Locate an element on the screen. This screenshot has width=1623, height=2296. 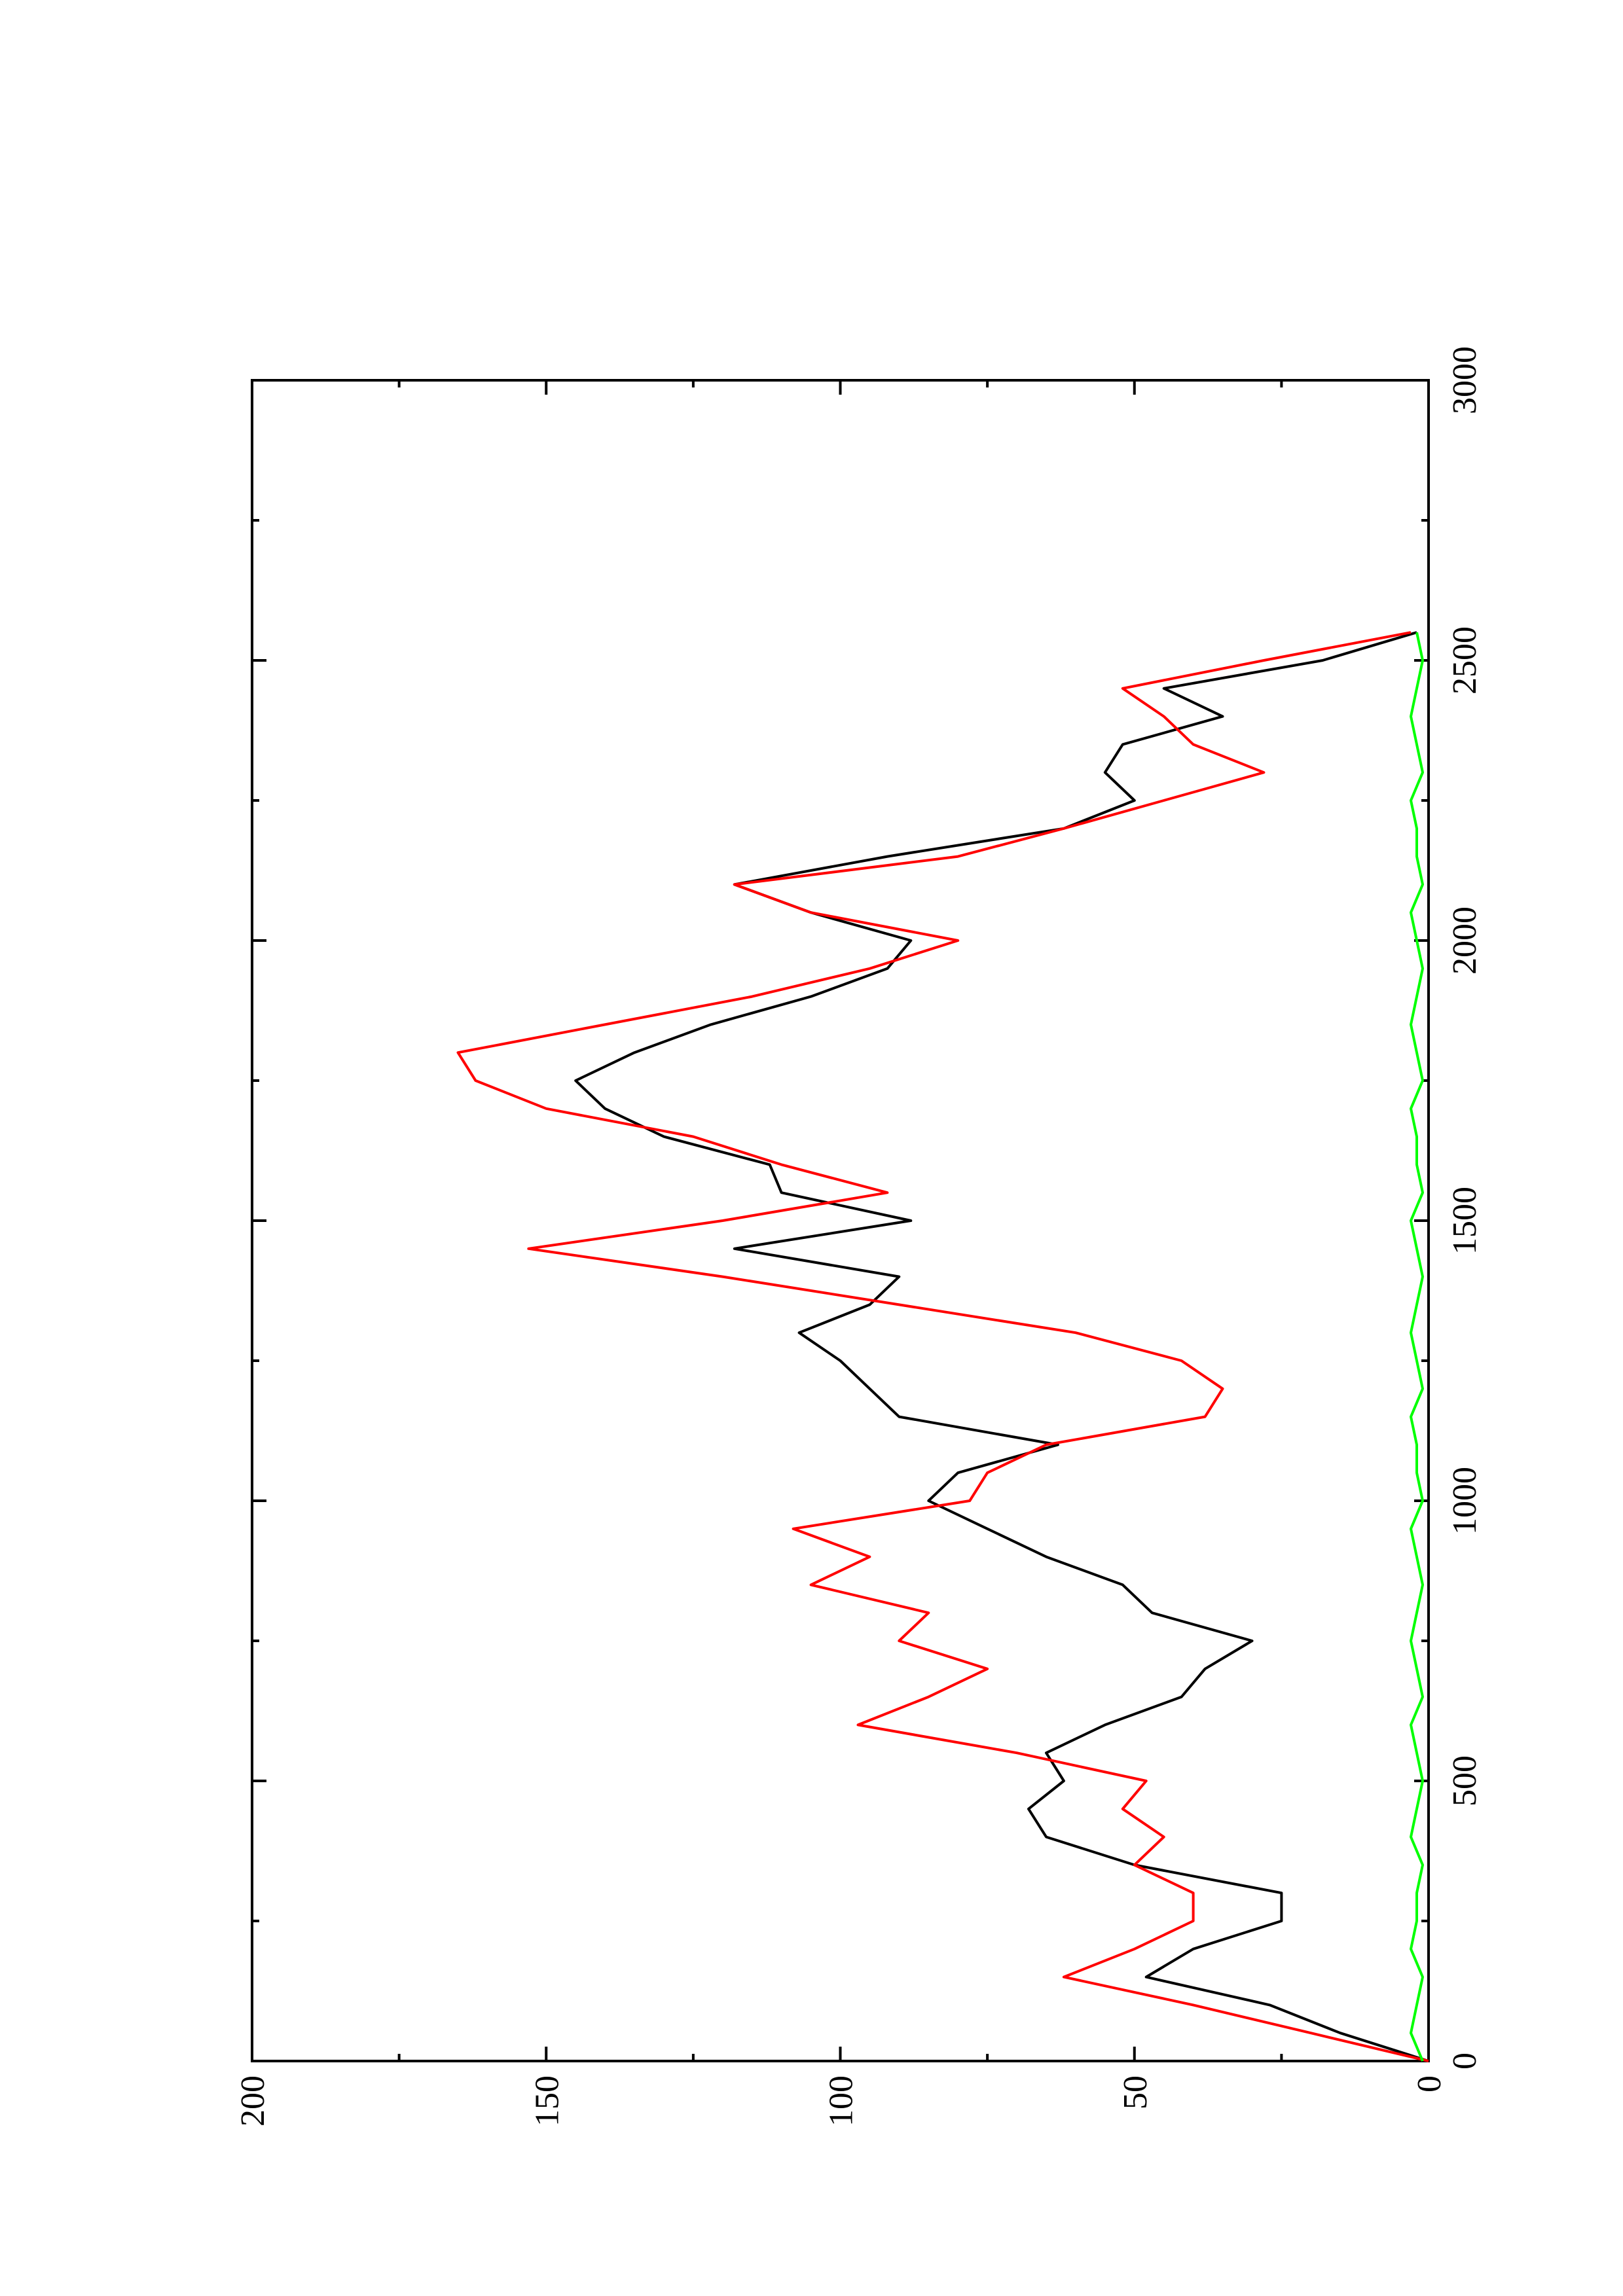
x-tick-label: 1000 is located at coordinates (1465, 1501).